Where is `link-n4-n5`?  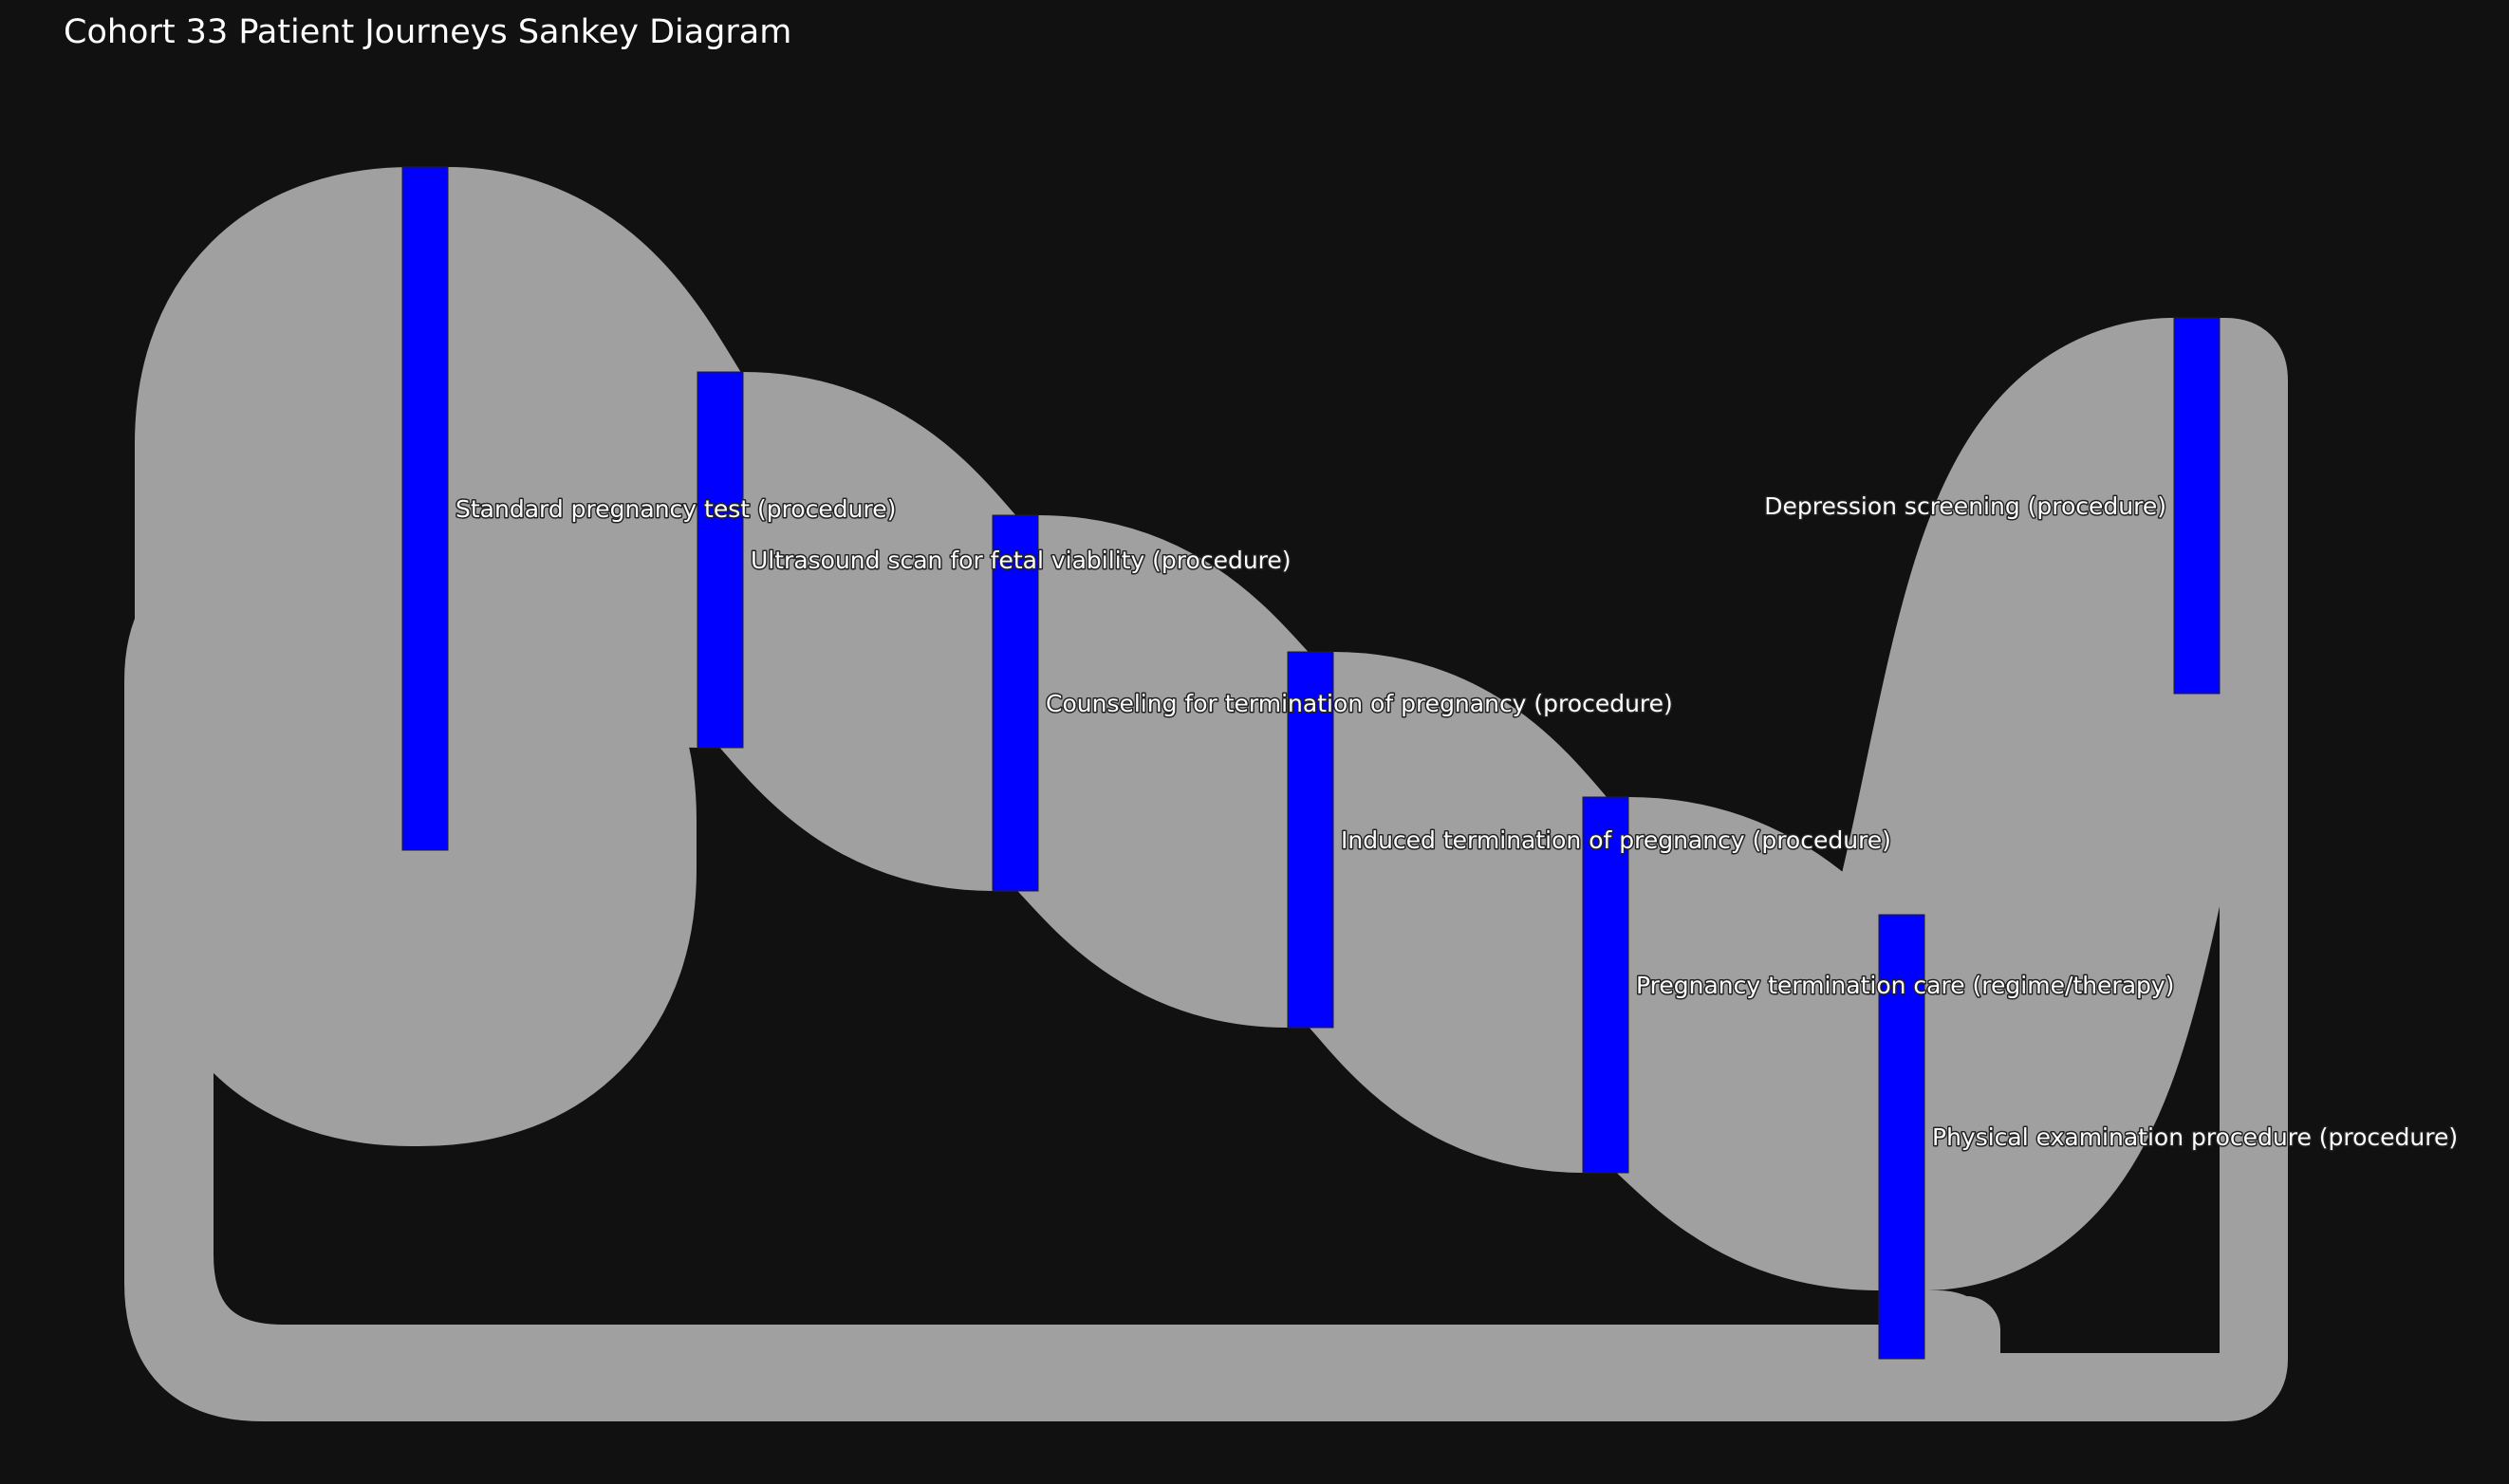 link-n4-n5 is located at coordinates (1754, 1043).